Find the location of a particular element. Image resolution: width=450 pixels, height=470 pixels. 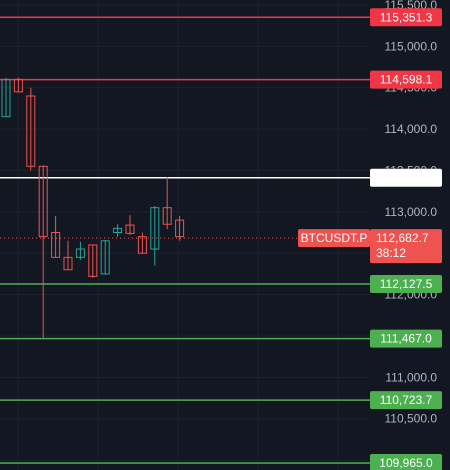

y-tick-label: 114,000.0 is located at coordinates (411, 129).